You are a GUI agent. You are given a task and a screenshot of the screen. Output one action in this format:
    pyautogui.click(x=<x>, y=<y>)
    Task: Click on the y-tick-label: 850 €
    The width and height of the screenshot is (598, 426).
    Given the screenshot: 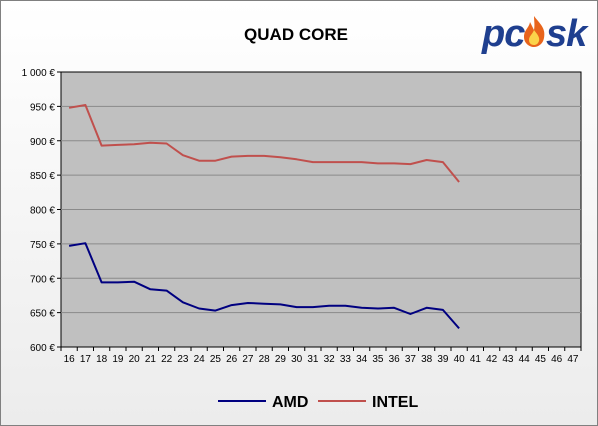 What is the action you would take?
    pyautogui.click(x=42, y=176)
    